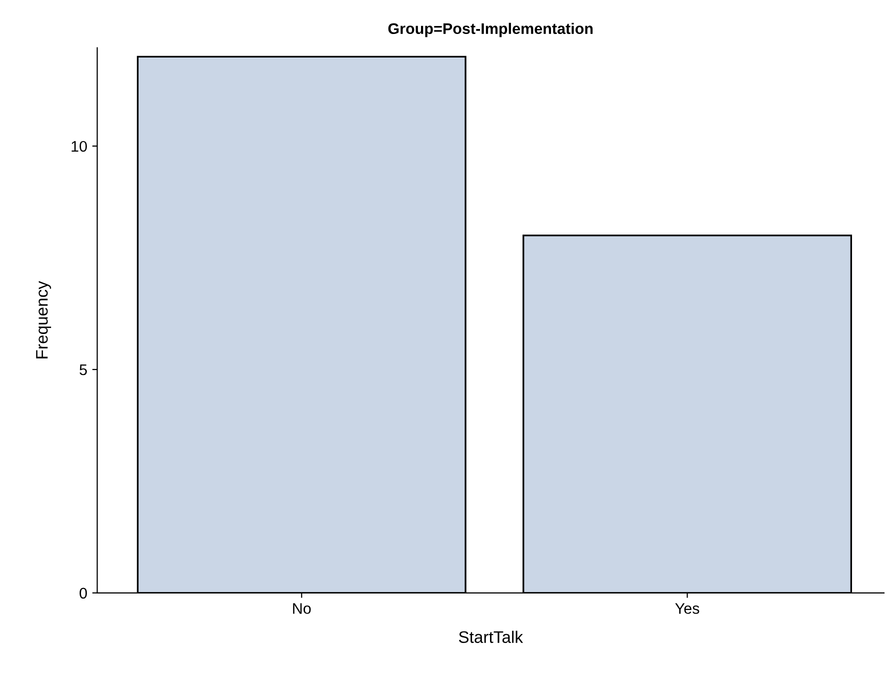  Describe the element at coordinates (491, 637) in the screenshot. I see `x-axis-title: StartTalk` at that location.